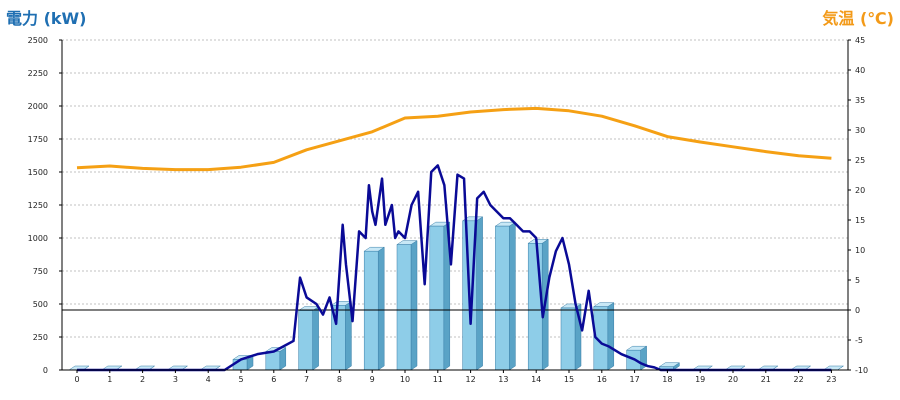 The image size is (900, 400). I want to click on left-axis-title: 電力 (kW), so click(46, 18).